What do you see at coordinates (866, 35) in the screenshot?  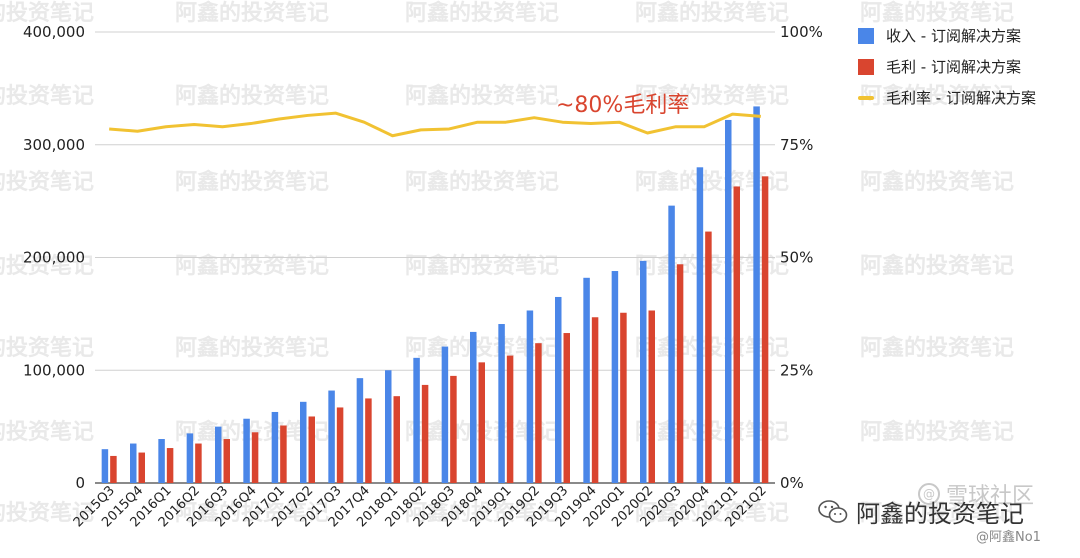 I see `legend-swatch-revenue` at bounding box center [866, 35].